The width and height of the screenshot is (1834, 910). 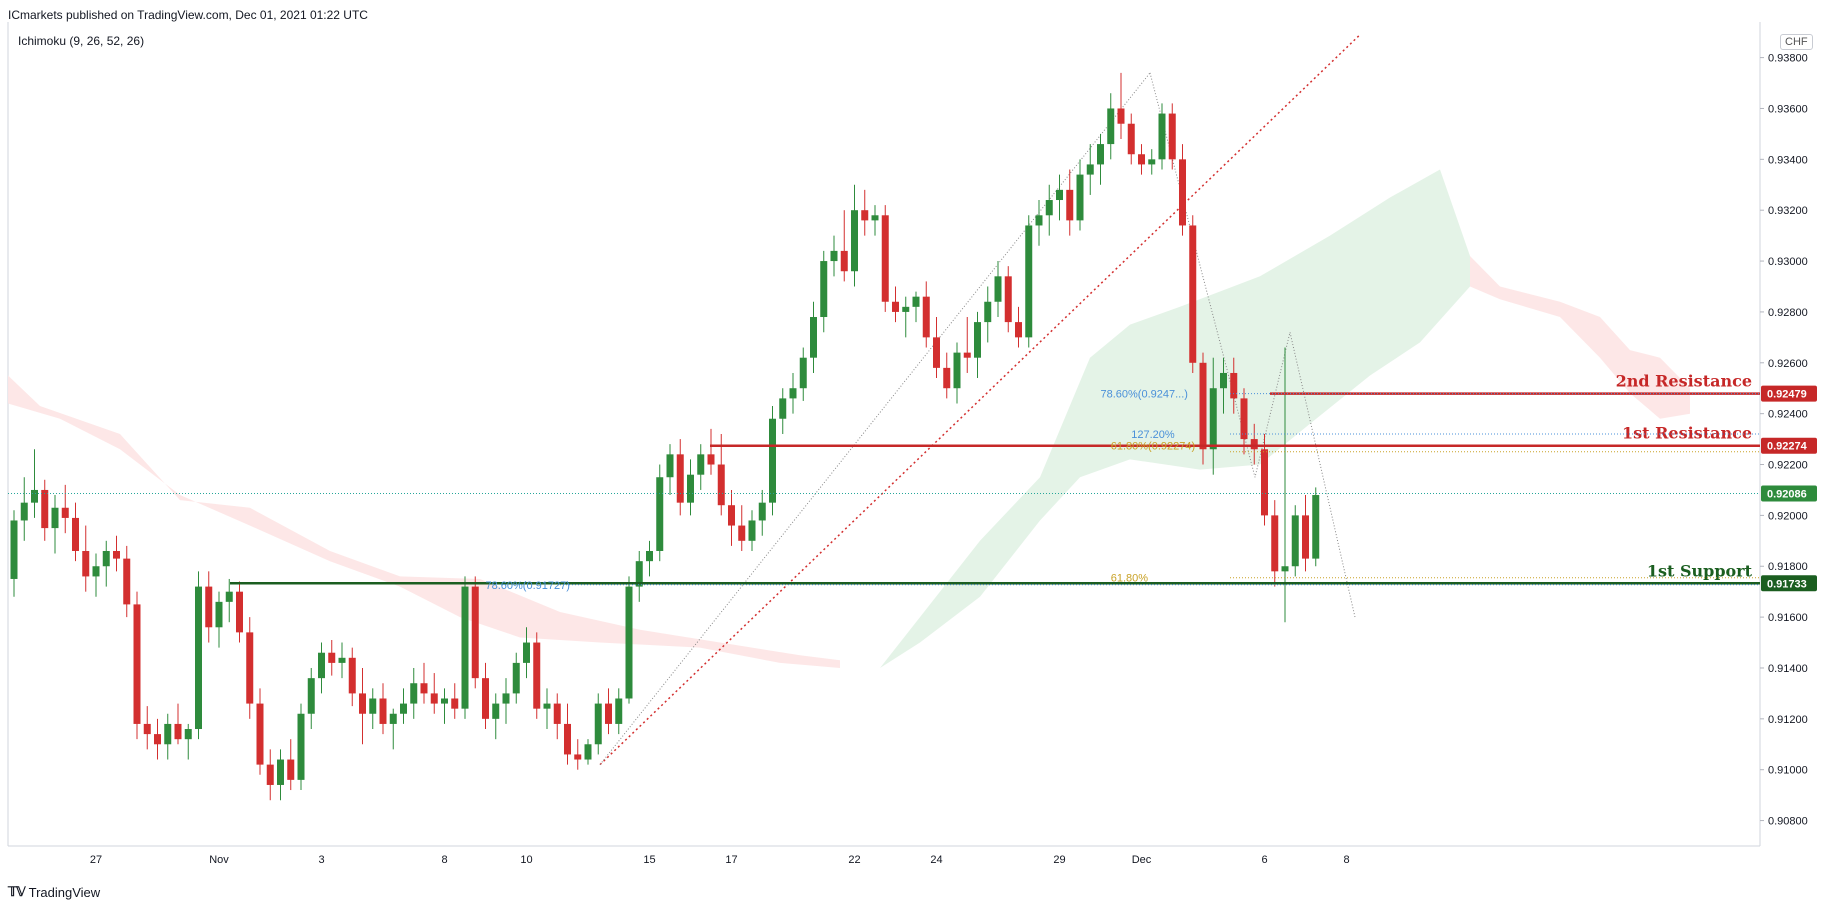 What do you see at coordinates (1789, 445) in the screenshot?
I see `price-tag-bg` at bounding box center [1789, 445].